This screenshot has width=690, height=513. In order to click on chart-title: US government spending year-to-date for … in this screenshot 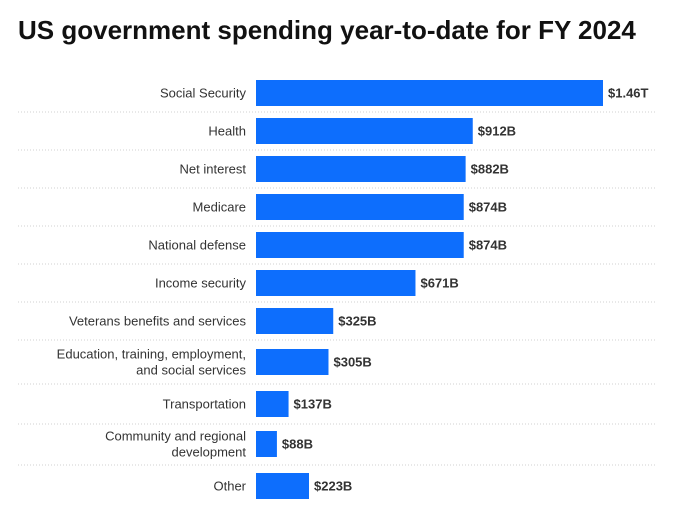, I will do `click(327, 30)`.